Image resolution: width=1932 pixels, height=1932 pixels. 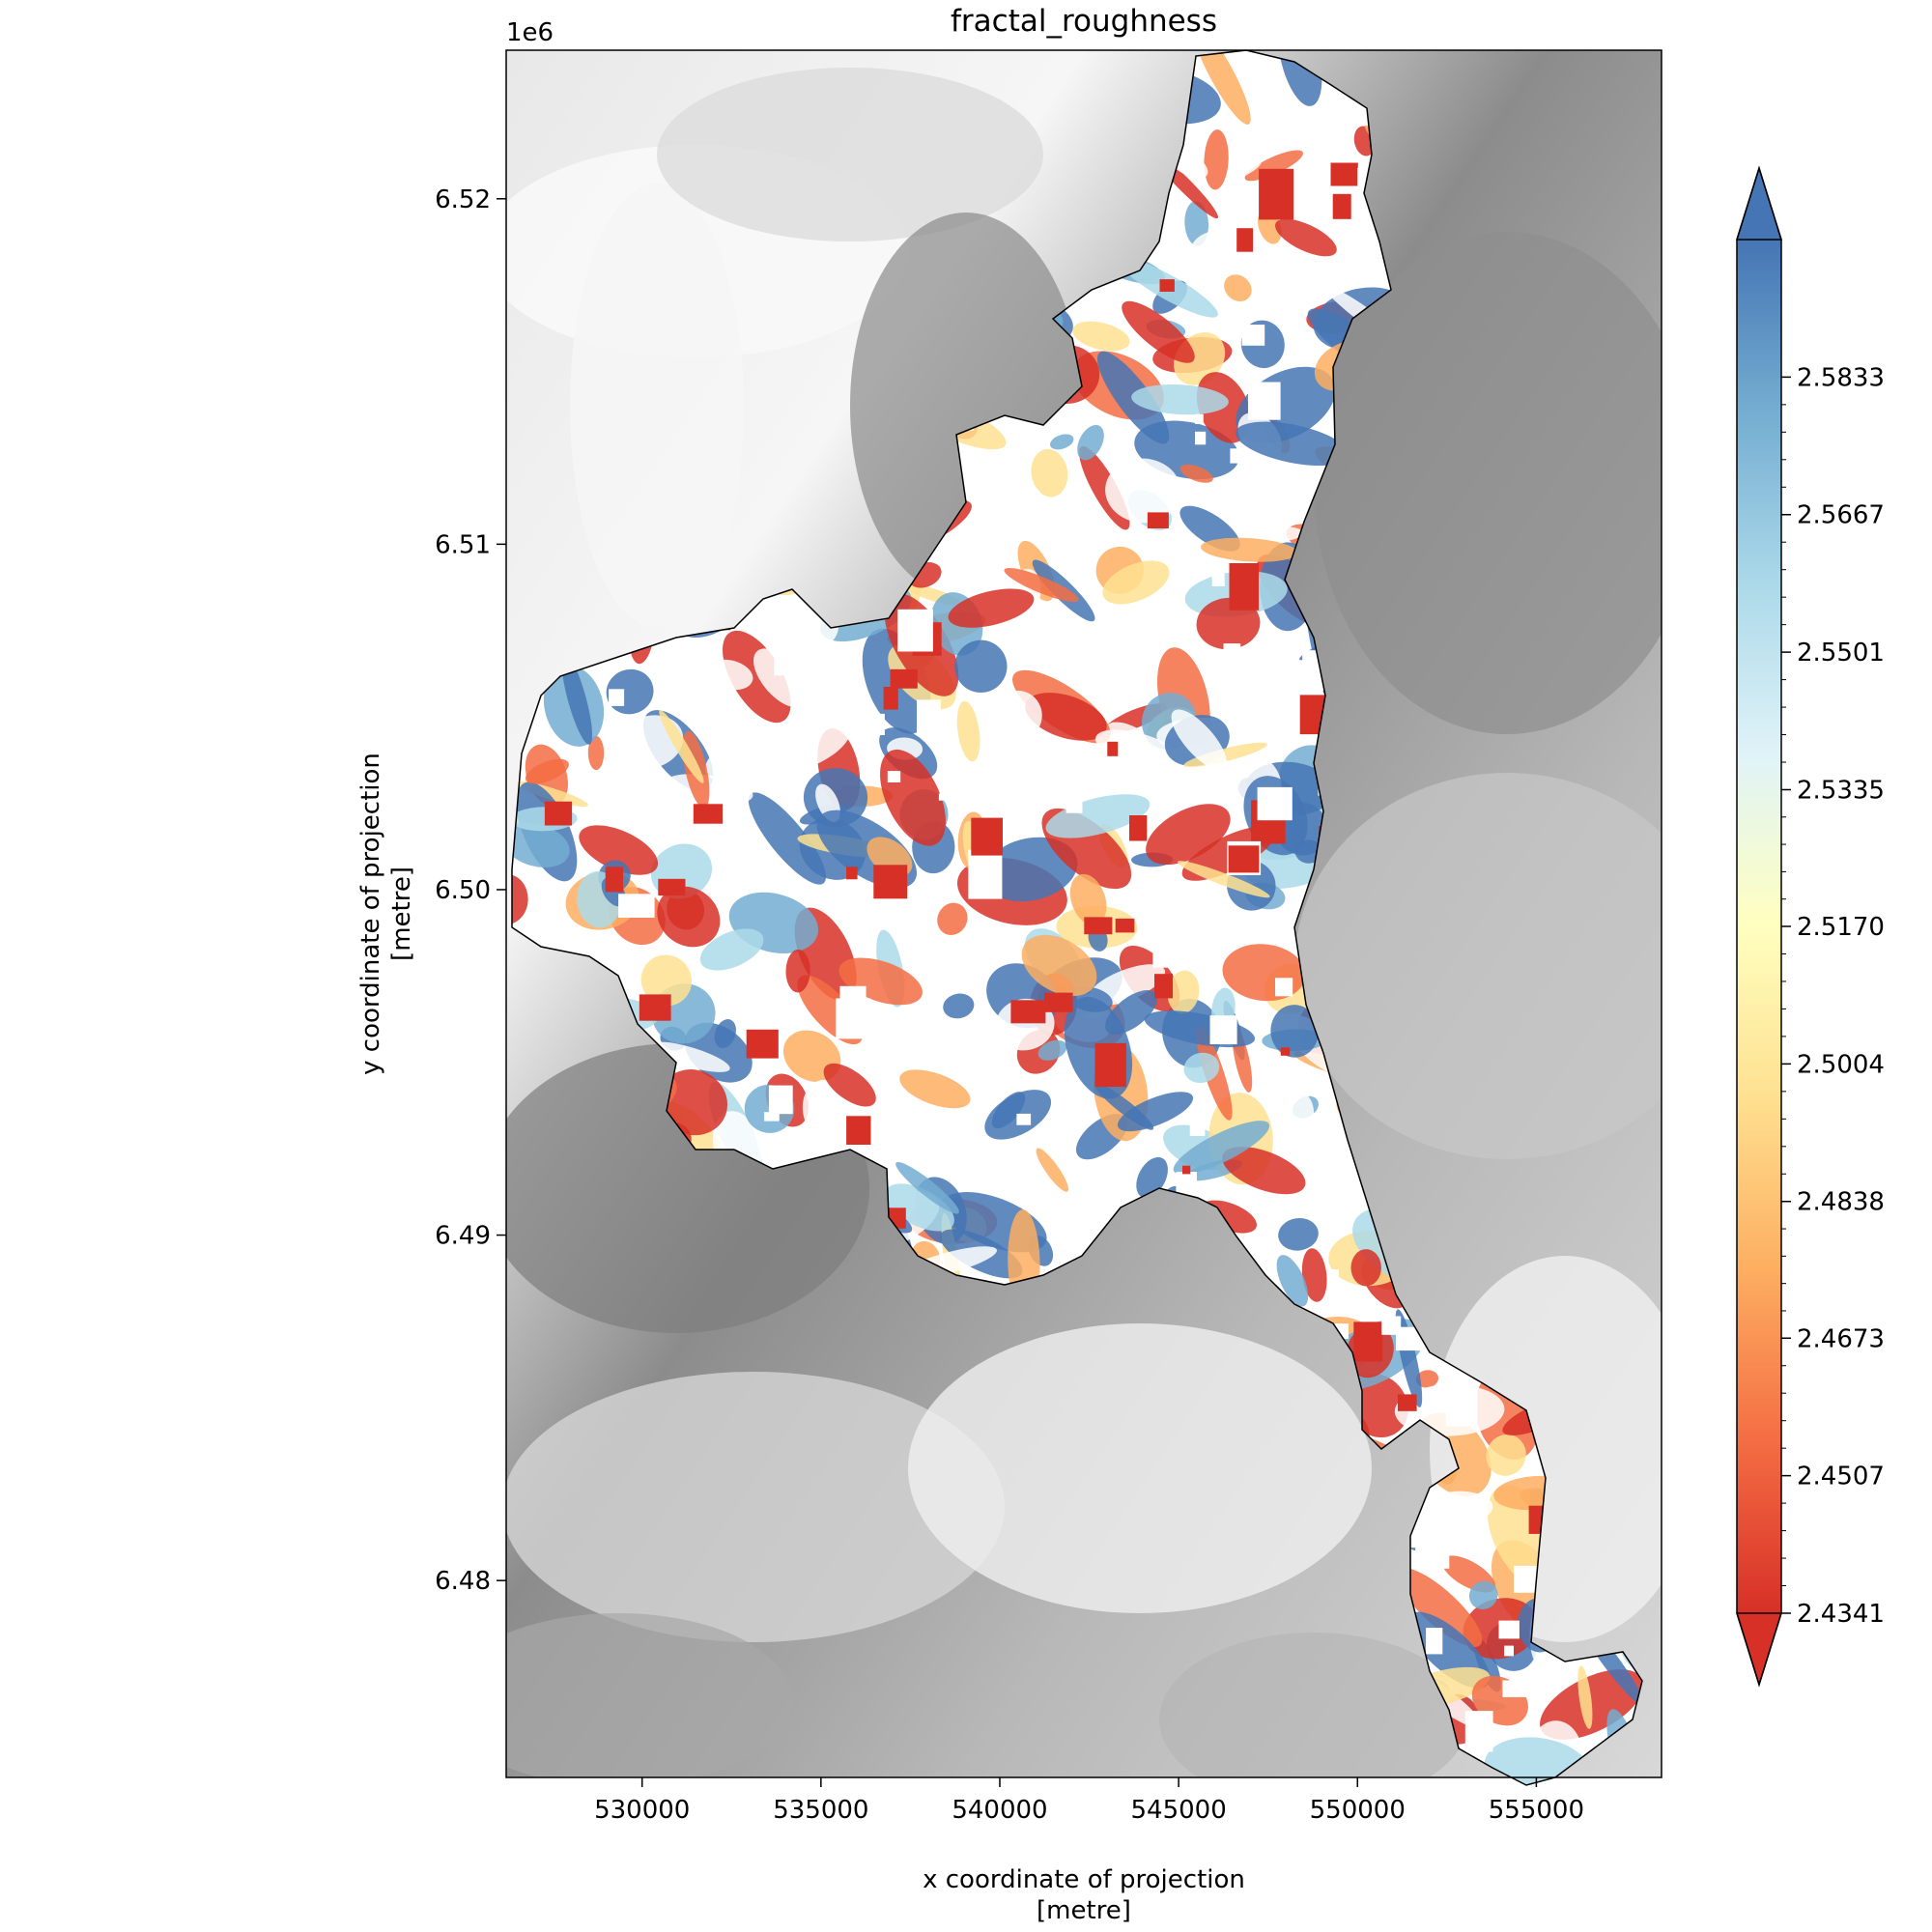 What do you see at coordinates (386, 914) in the screenshot?
I see `y-axis-label: y coordinate of projection [metre]` at bounding box center [386, 914].